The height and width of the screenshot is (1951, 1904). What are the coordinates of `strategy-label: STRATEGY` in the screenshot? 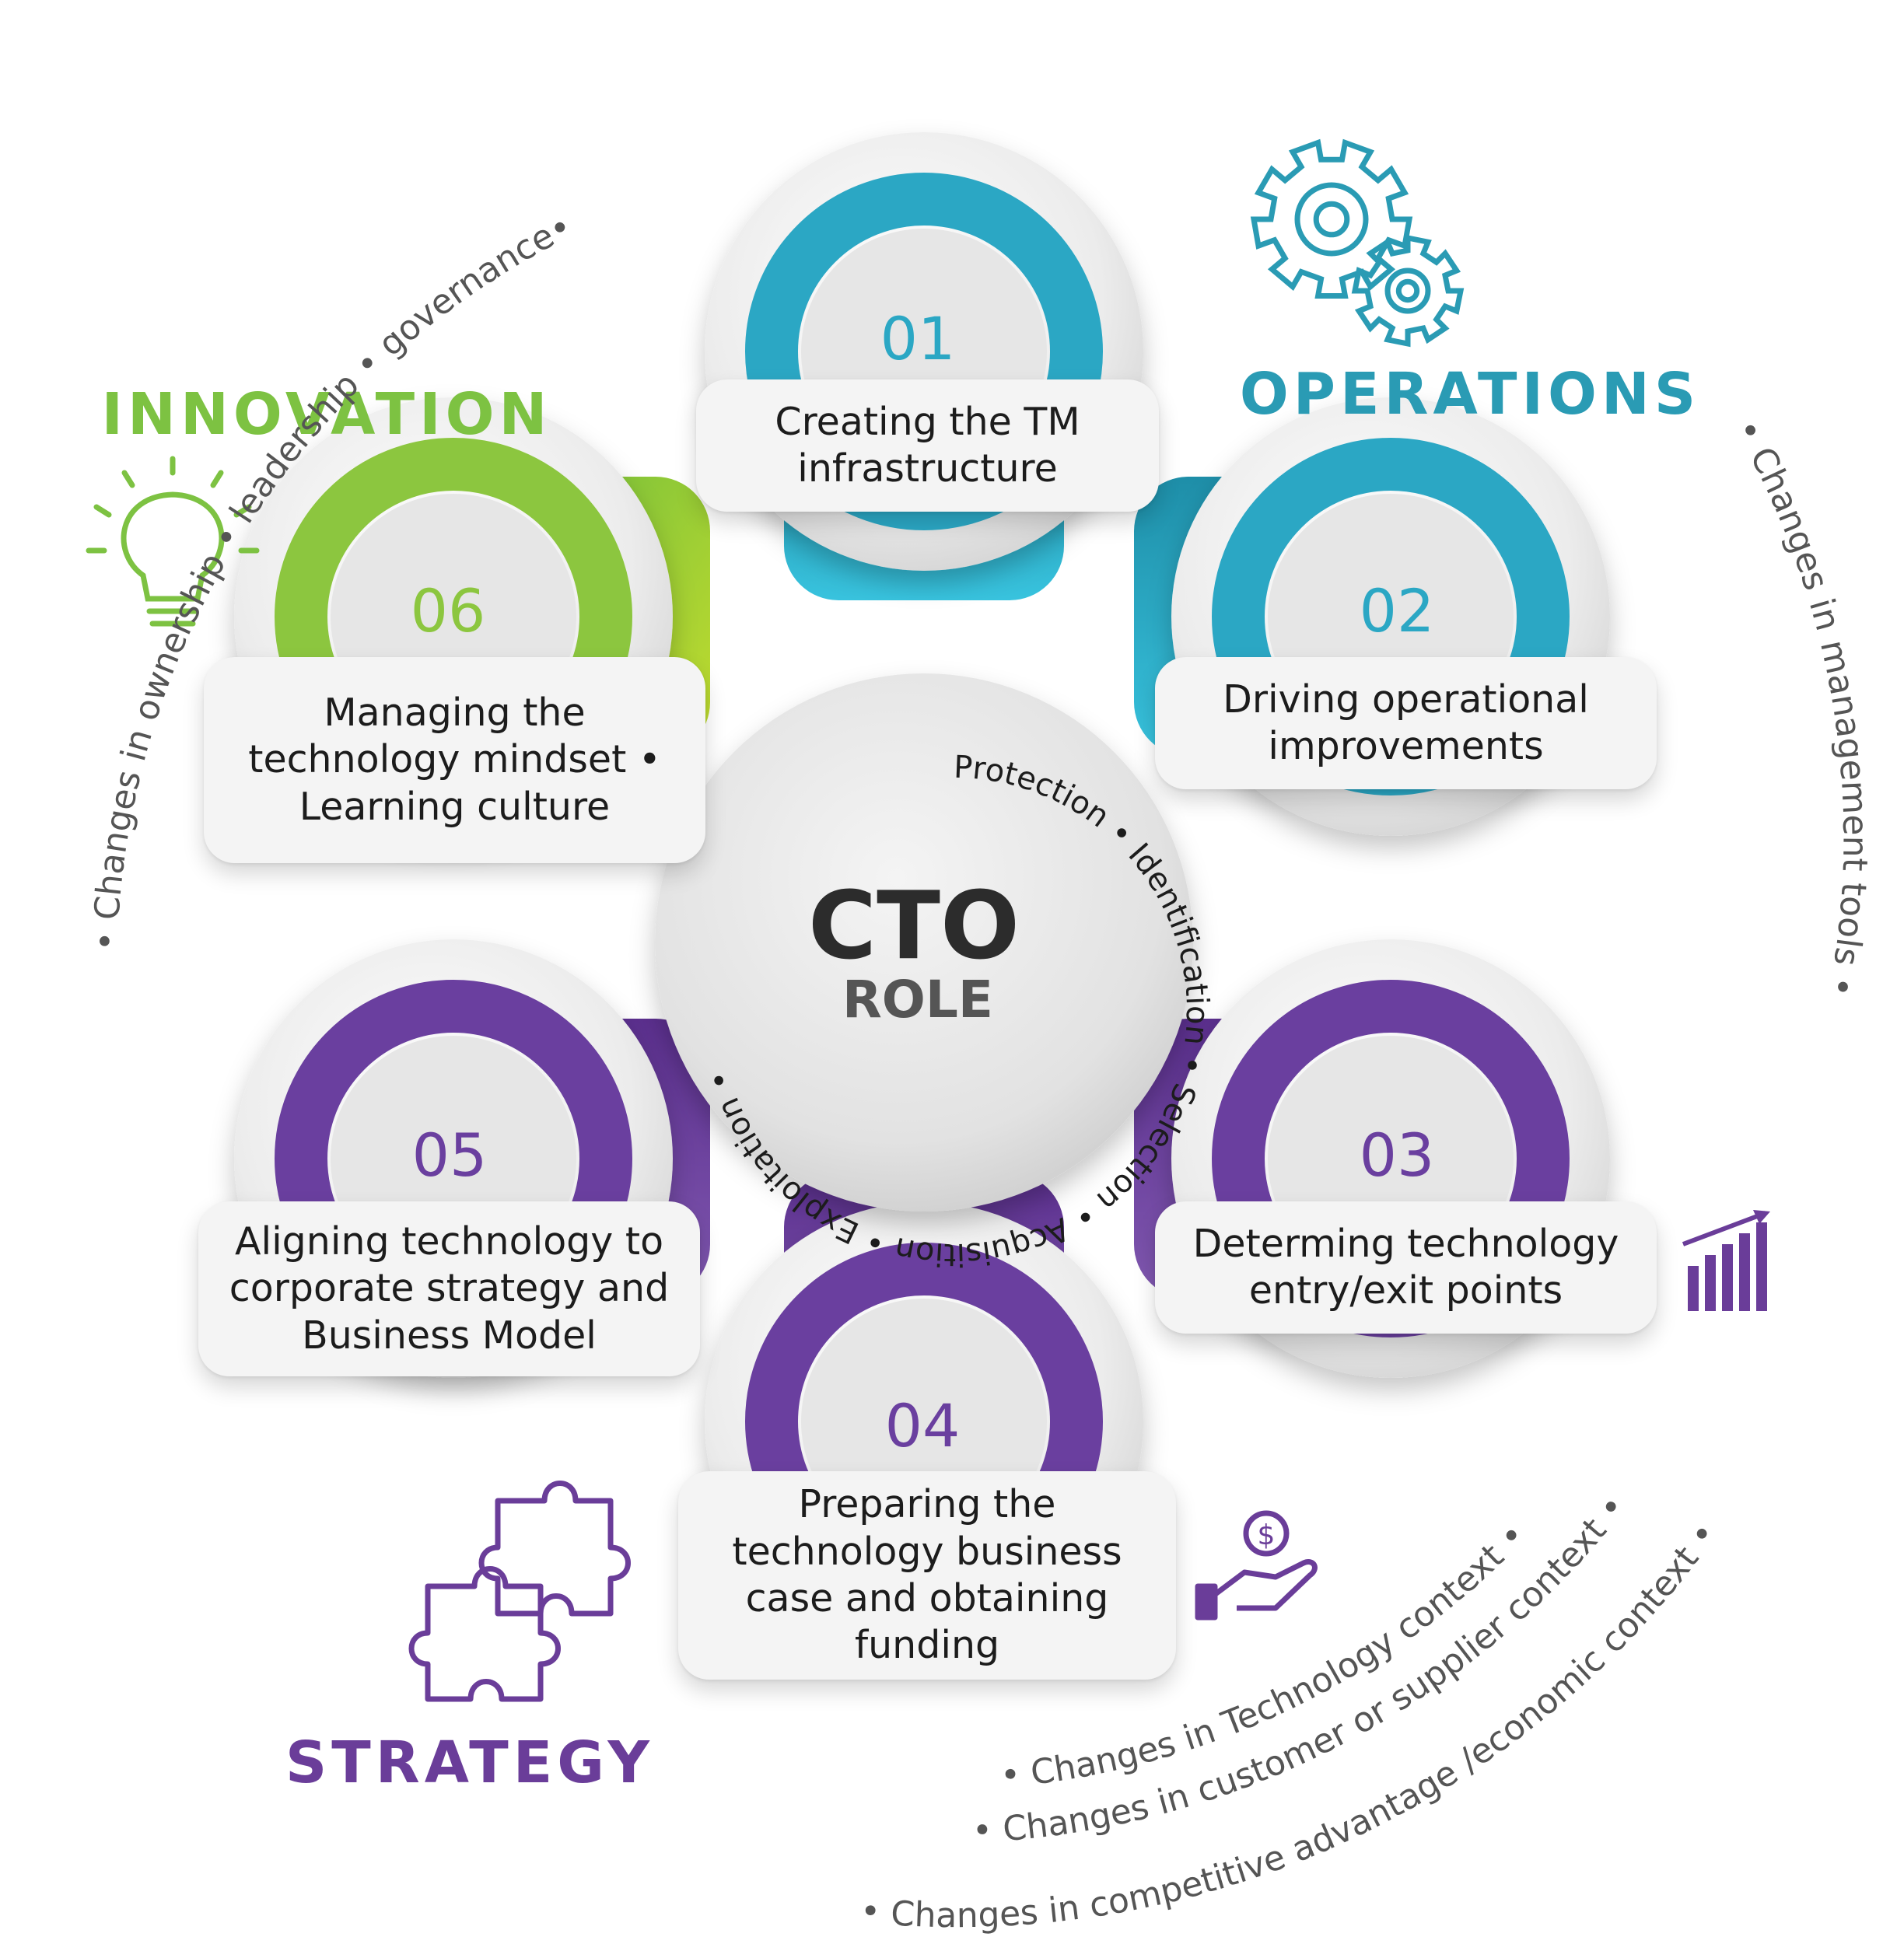 It's located at (470, 1762).